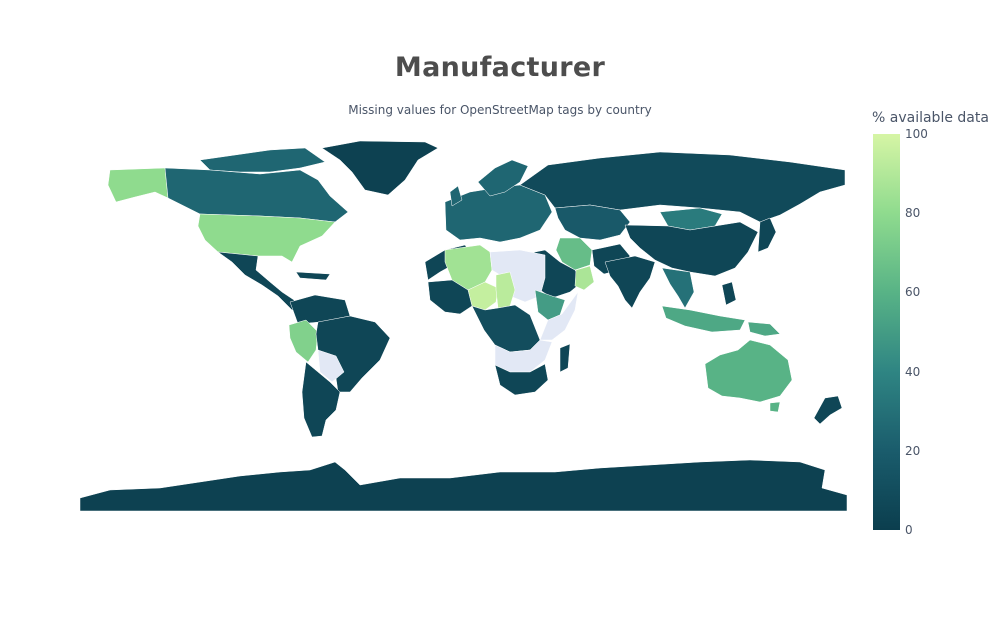 The image size is (1000, 620). What do you see at coordinates (450, 297) in the screenshot?
I see `region-west-africa` at bounding box center [450, 297].